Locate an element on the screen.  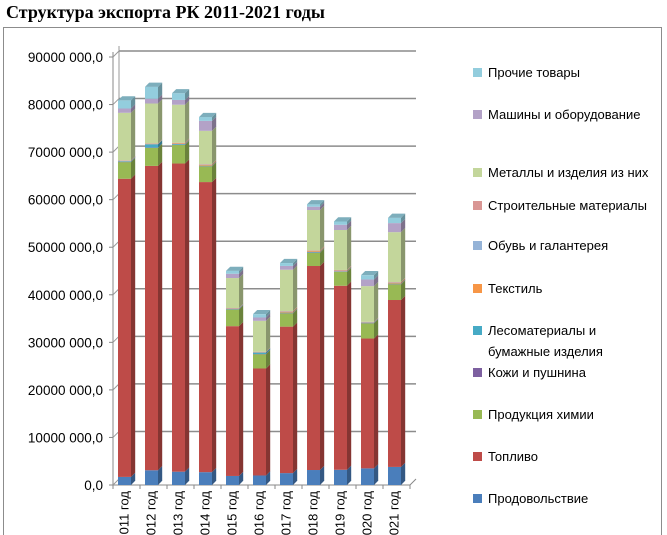
legend-item: Продукция химии is located at coordinates (565, 414).